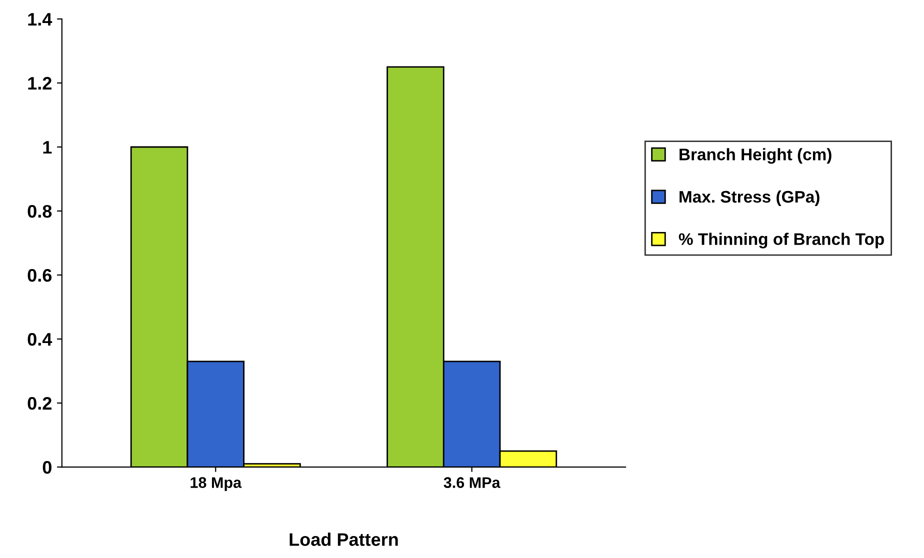 This screenshot has height=558, width=924. What do you see at coordinates (750, 198) in the screenshot?
I see `legend-label: Max. Stress (GPa)` at bounding box center [750, 198].